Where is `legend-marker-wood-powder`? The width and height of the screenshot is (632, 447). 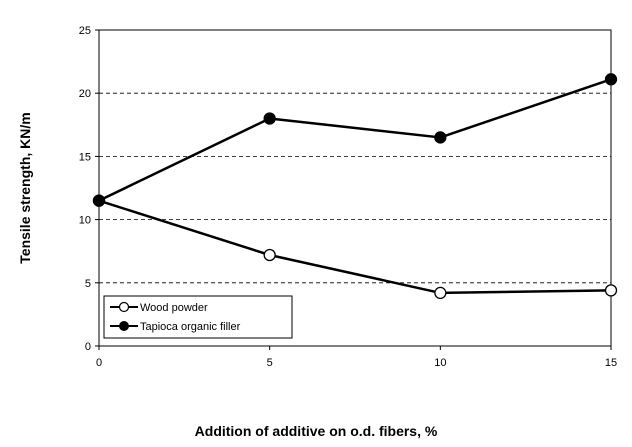 legend-marker-wood-powder is located at coordinates (124, 307).